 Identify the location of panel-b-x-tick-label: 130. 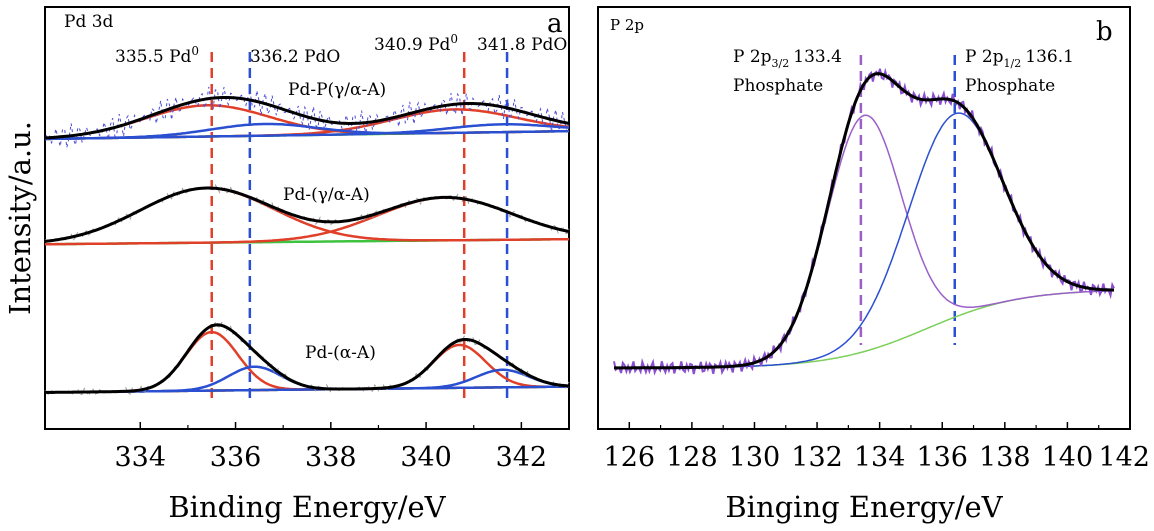
(755, 457).